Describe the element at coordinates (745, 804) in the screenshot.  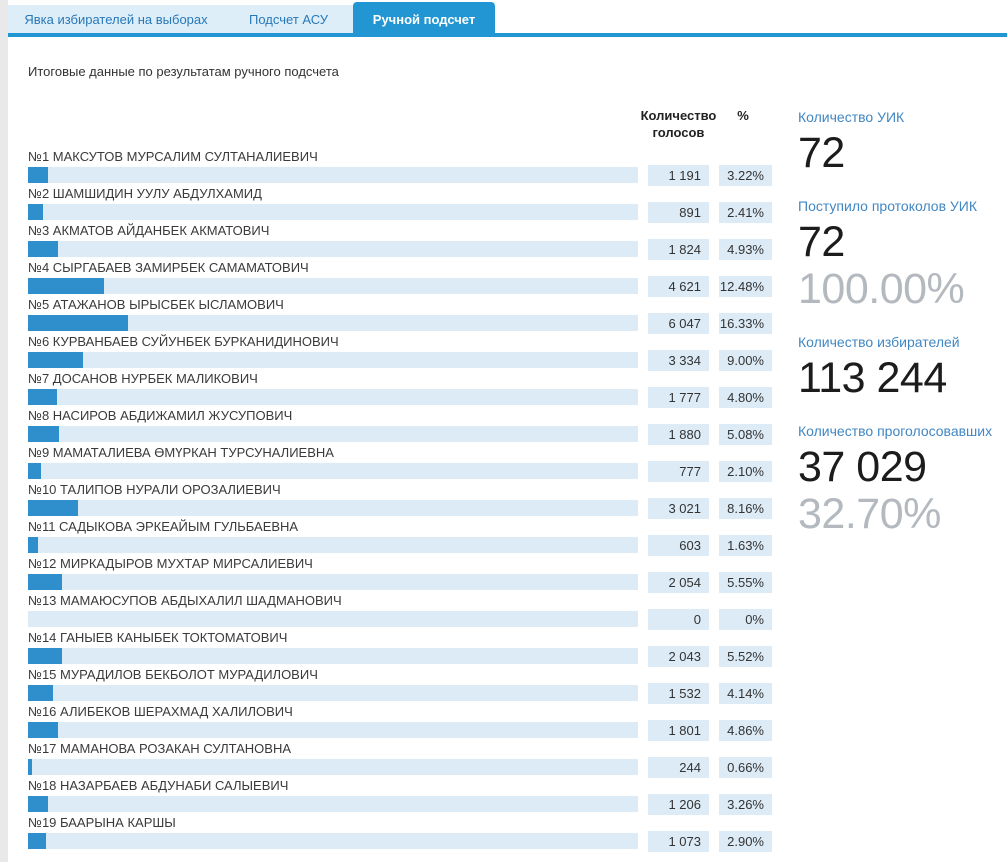
I see `percent-cell: 3.26%` at that location.